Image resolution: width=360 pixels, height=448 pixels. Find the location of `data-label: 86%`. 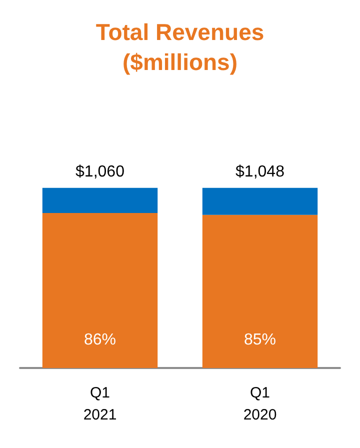

data-label: 86% is located at coordinates (100, 340).